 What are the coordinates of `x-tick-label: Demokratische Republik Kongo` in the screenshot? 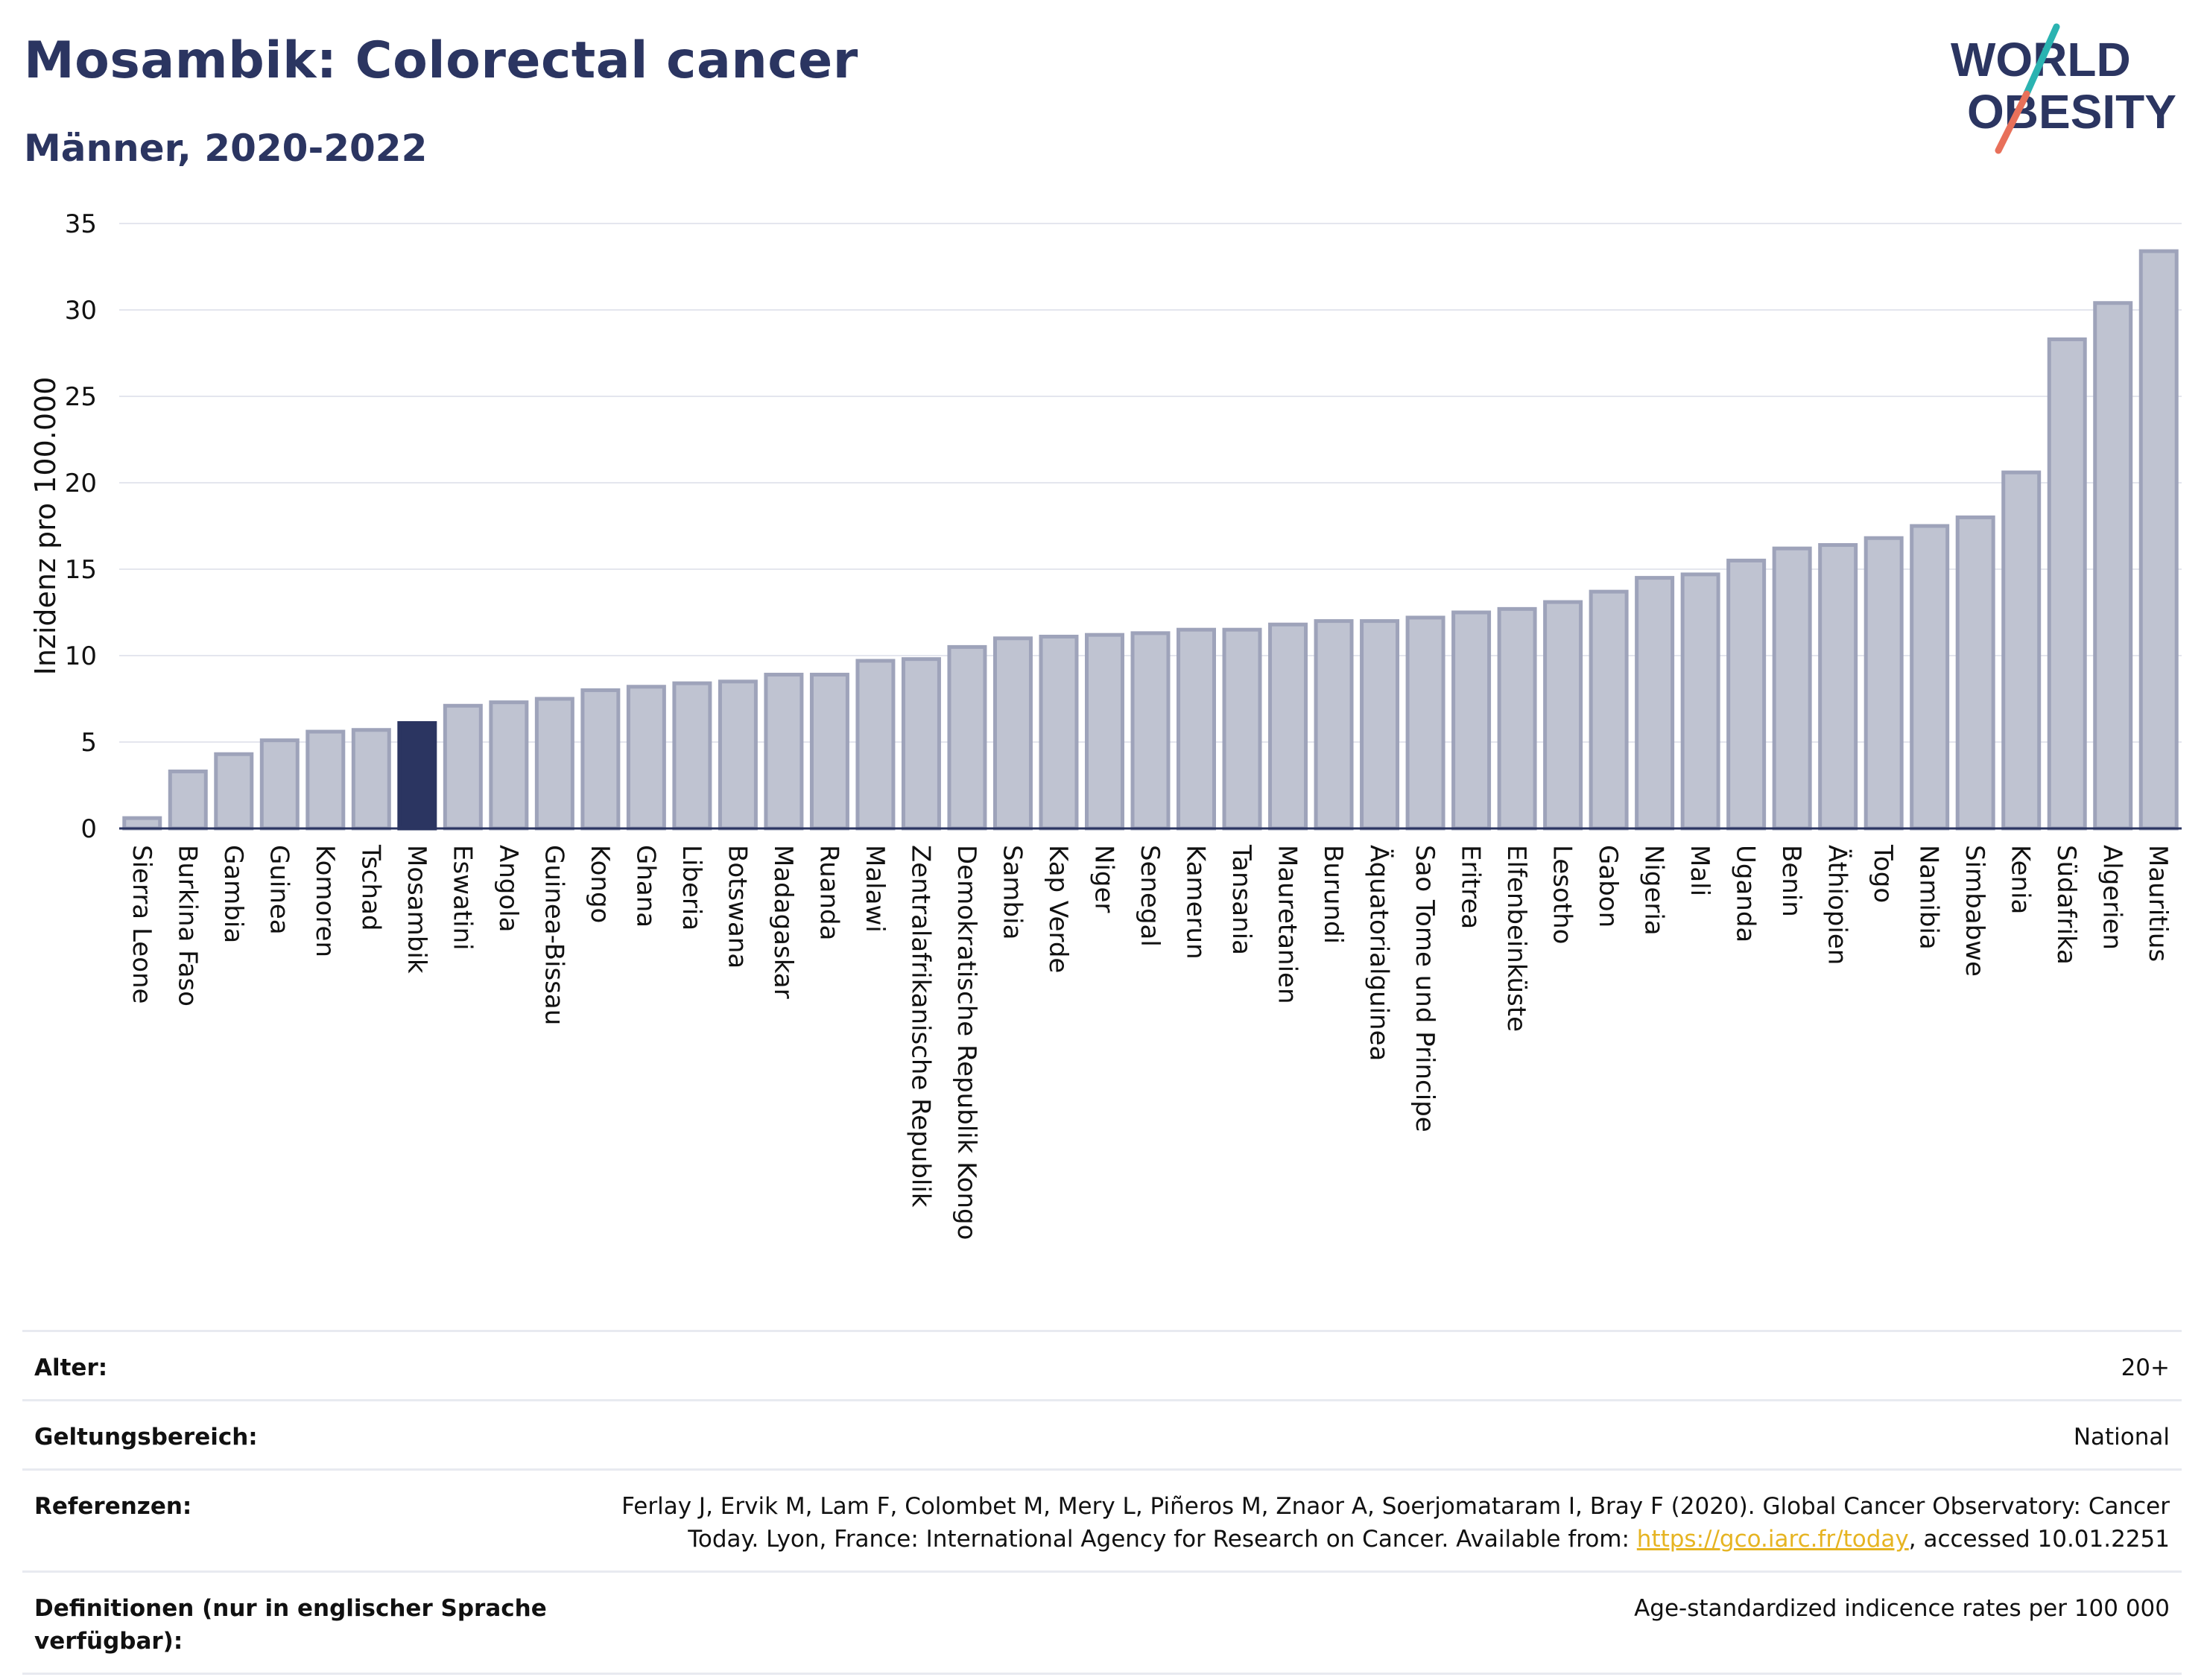 It's located at (966, 1042).